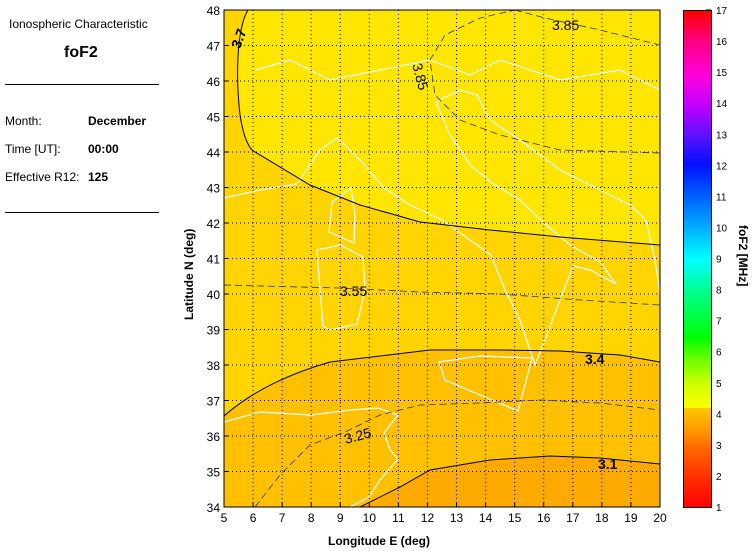  Describe the element at coordinates (23, 121) in the screenshot. I see `month-label: Month:` at that location.